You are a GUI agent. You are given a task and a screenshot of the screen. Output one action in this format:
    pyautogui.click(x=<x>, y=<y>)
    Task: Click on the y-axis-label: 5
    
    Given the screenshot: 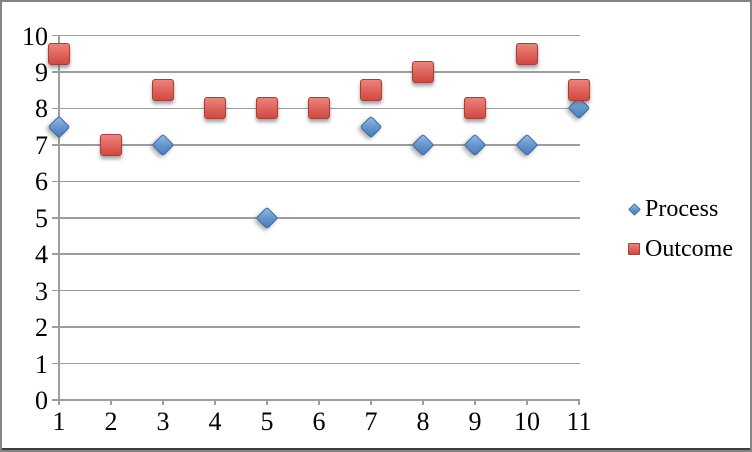 What is the action you would take?
    pyautogui.click(x=41, y=218)
    